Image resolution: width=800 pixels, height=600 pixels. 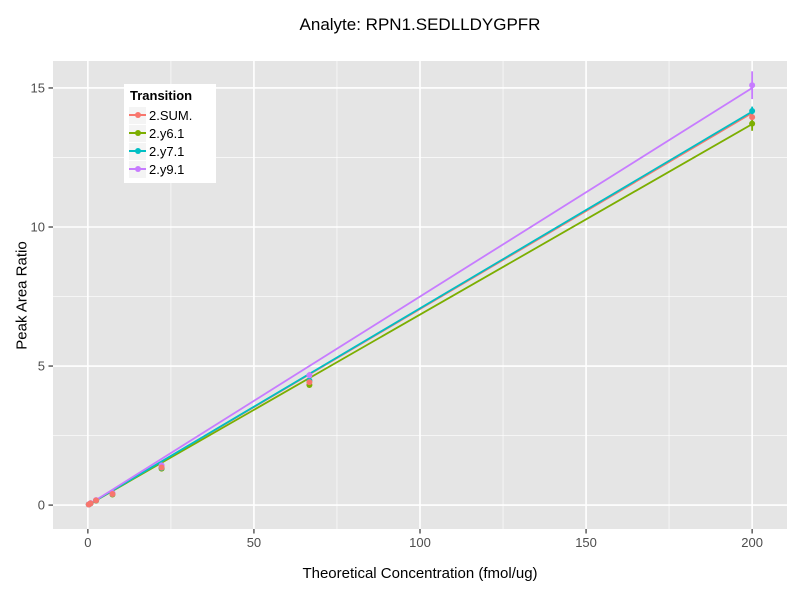 I want to click on x-tick-label: 100, so click(x=420, y=542).